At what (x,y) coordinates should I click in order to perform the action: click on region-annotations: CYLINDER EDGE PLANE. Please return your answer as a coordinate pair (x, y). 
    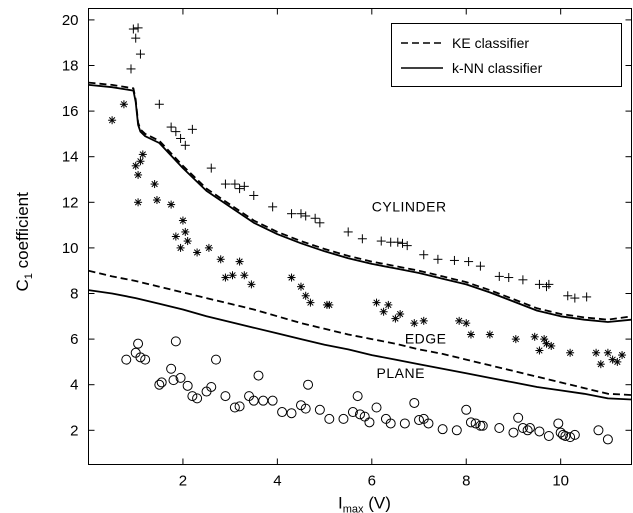
    Looking at the image, I should click on (409, 289).